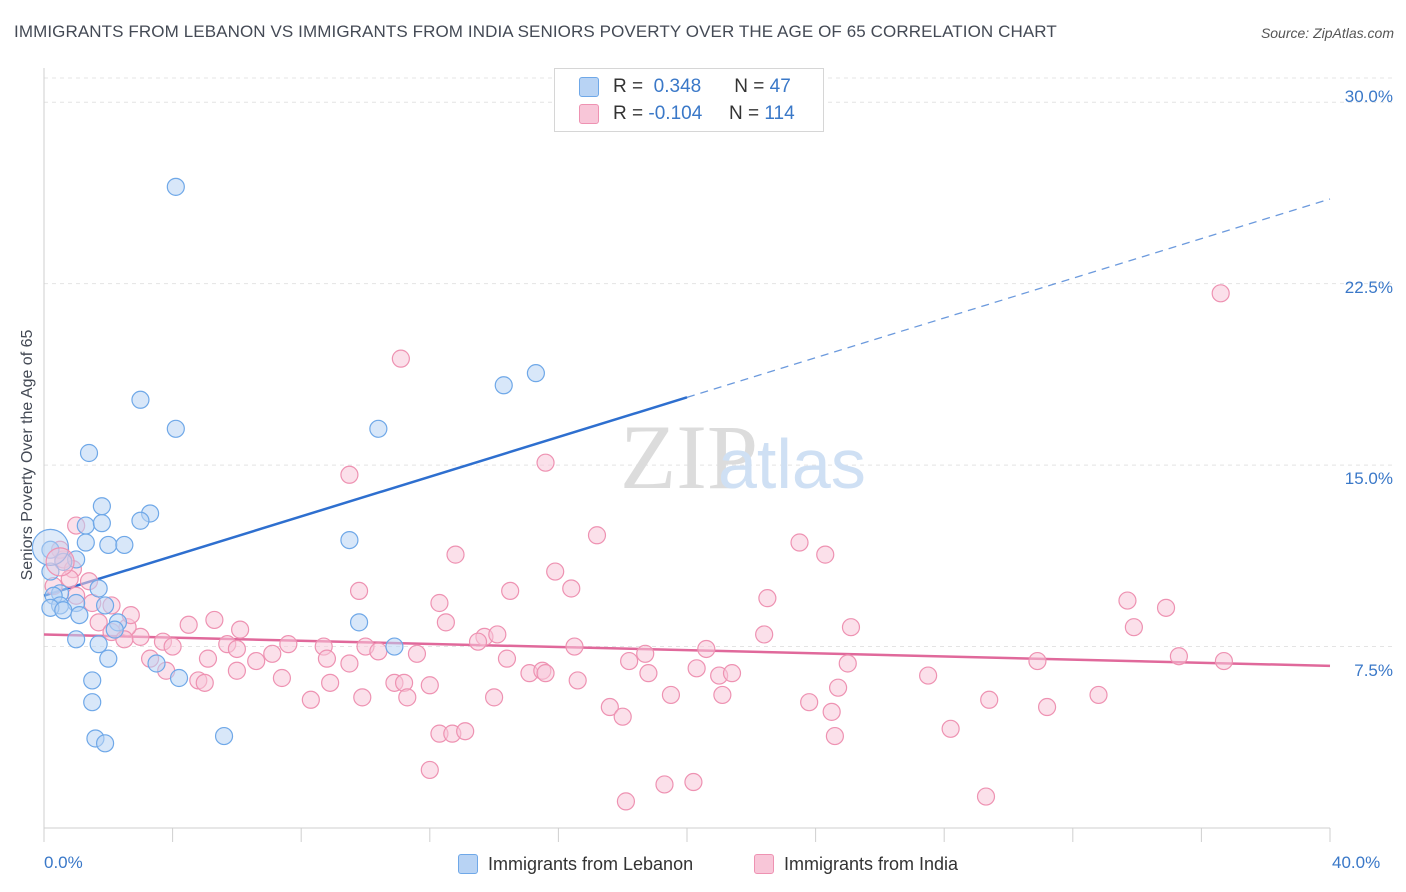 Image resolution: width=1406 pixels, height=892 pixels. Describe the element at coordinates (780, 86) in the screenshot. I see `legend-n-value: 47` at that location.